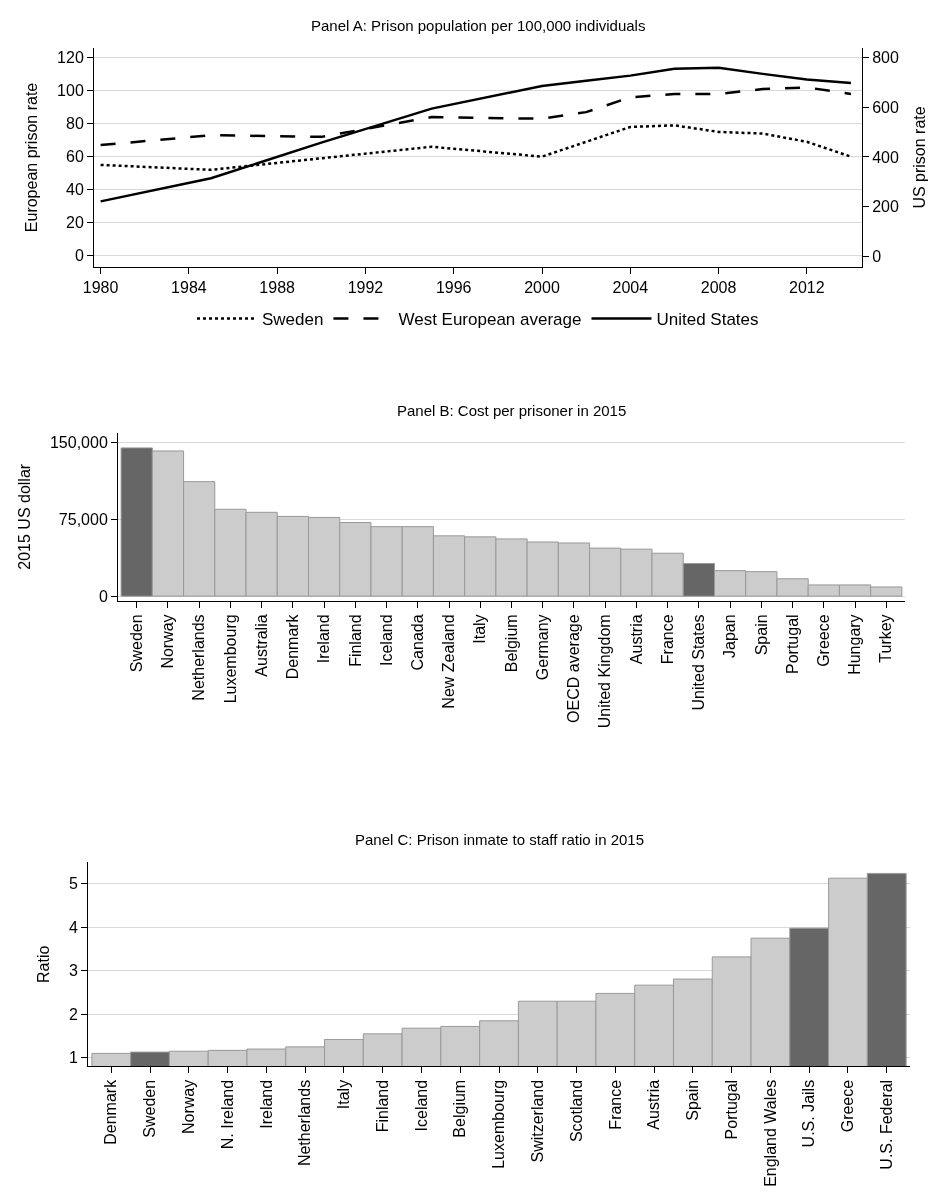 This screenshot has height=1201, width=944. I want to click on y-axis-title: European prison rate, so click(31, 157).